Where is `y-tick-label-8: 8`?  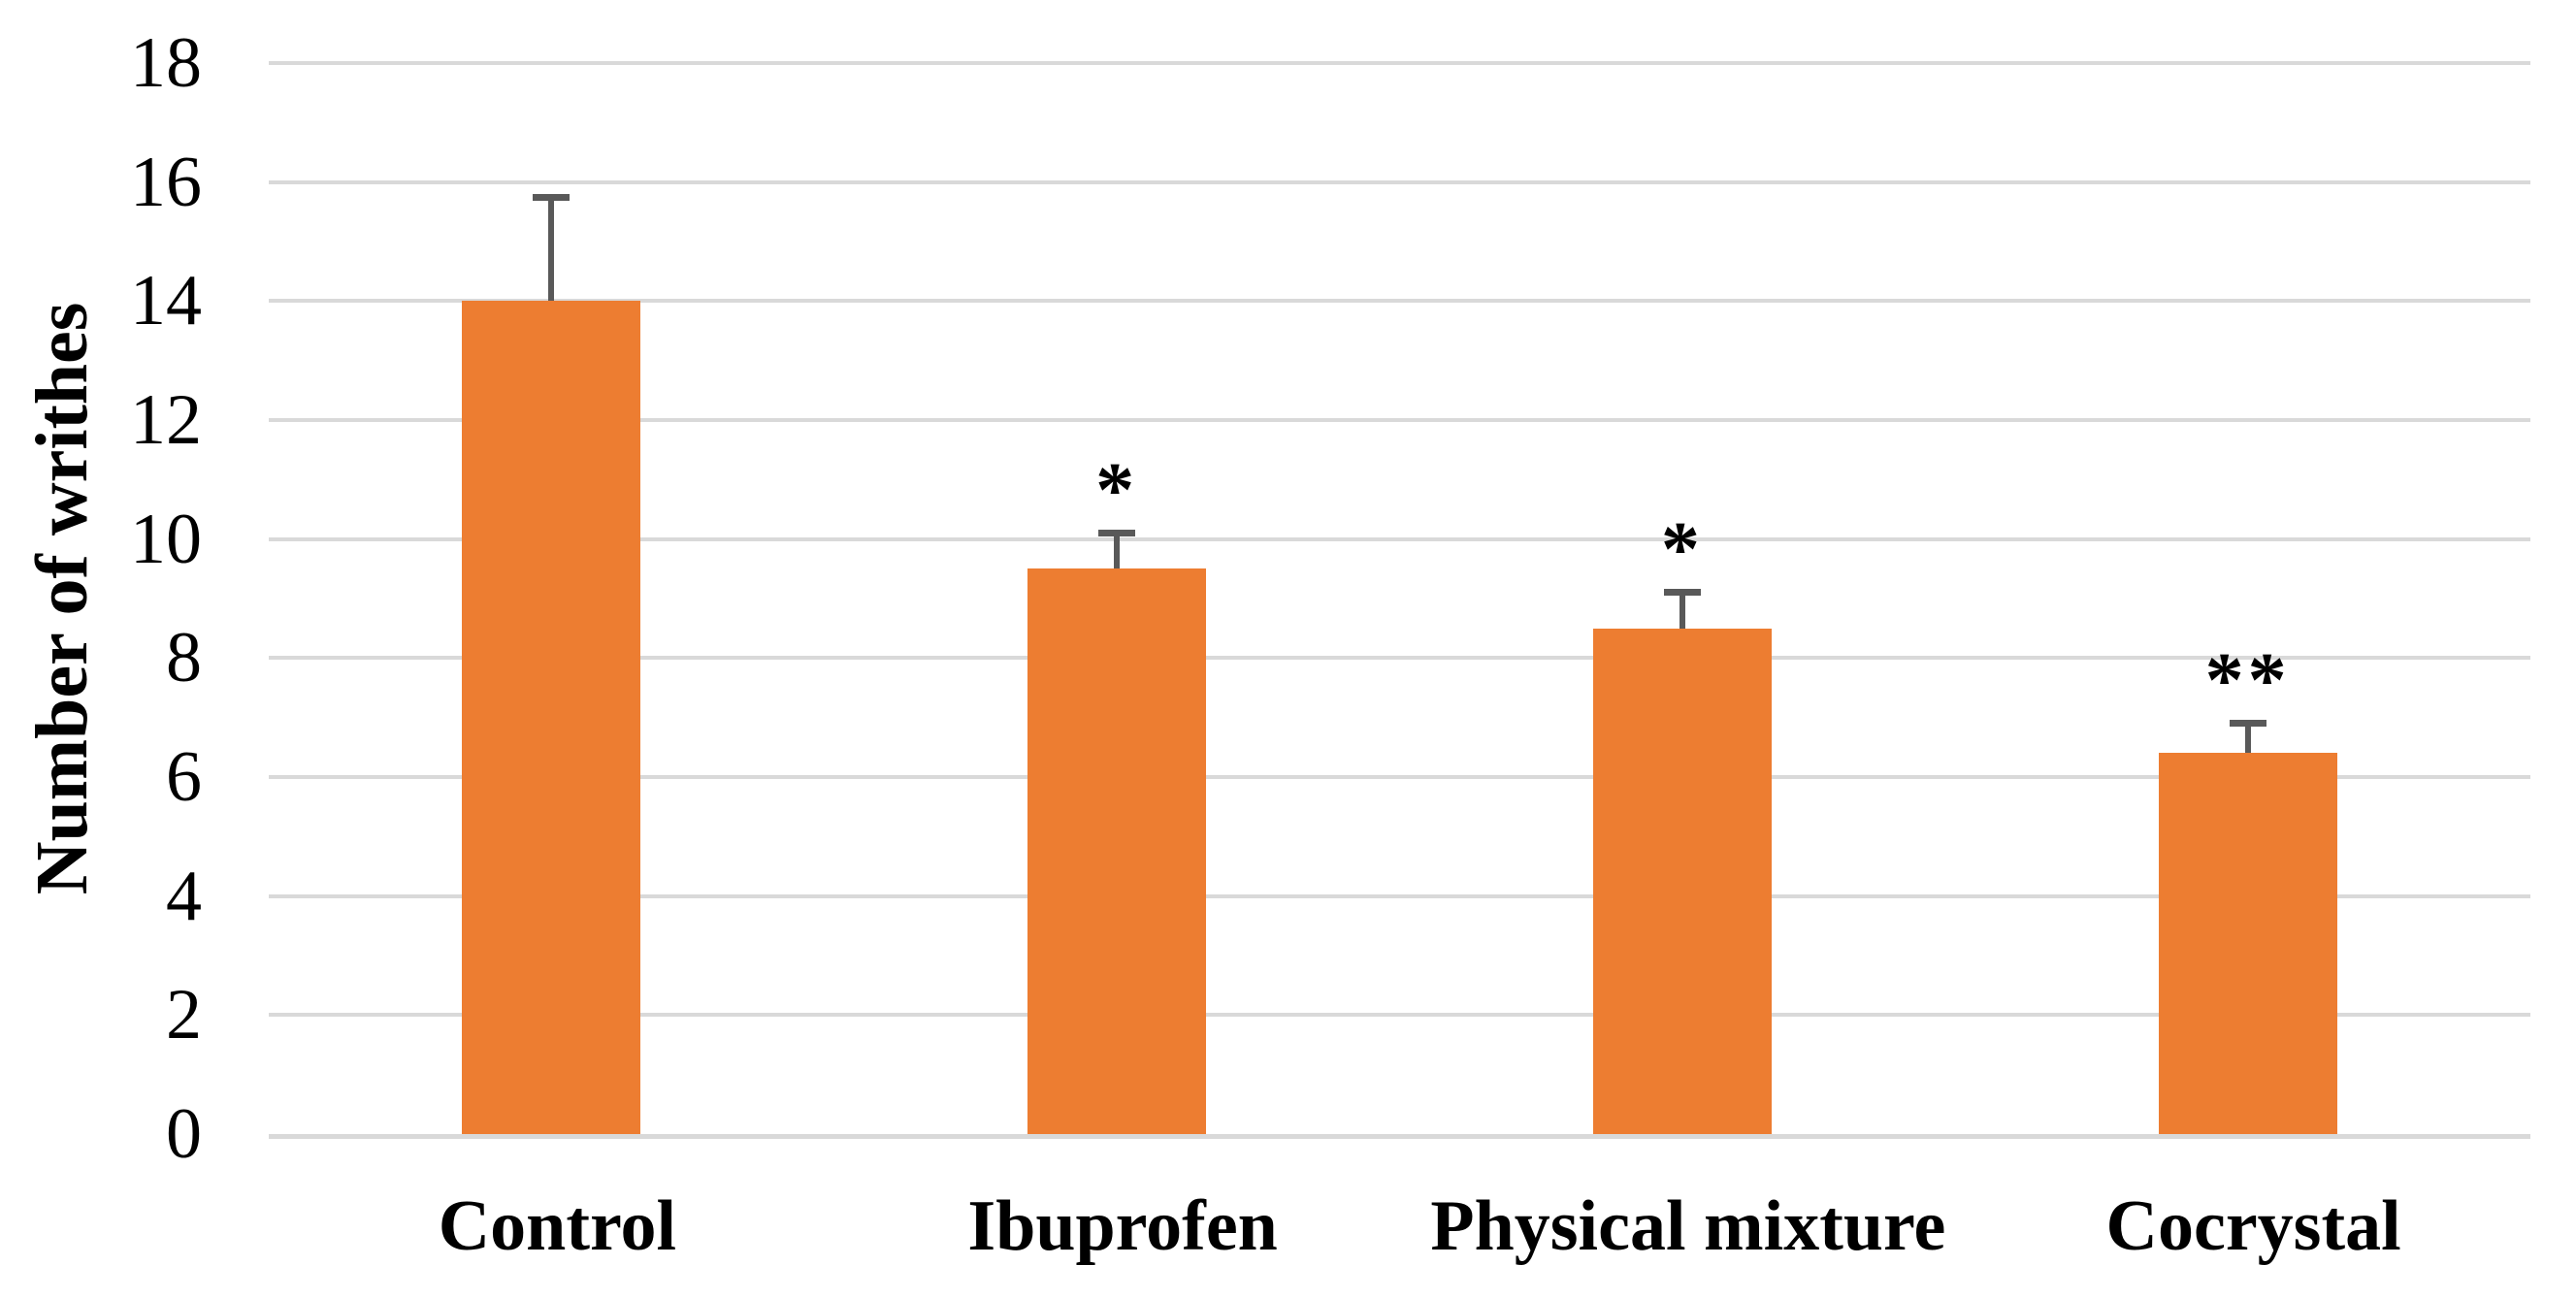 y-tick-label-8: 8 is located at coordinates (184, 658).